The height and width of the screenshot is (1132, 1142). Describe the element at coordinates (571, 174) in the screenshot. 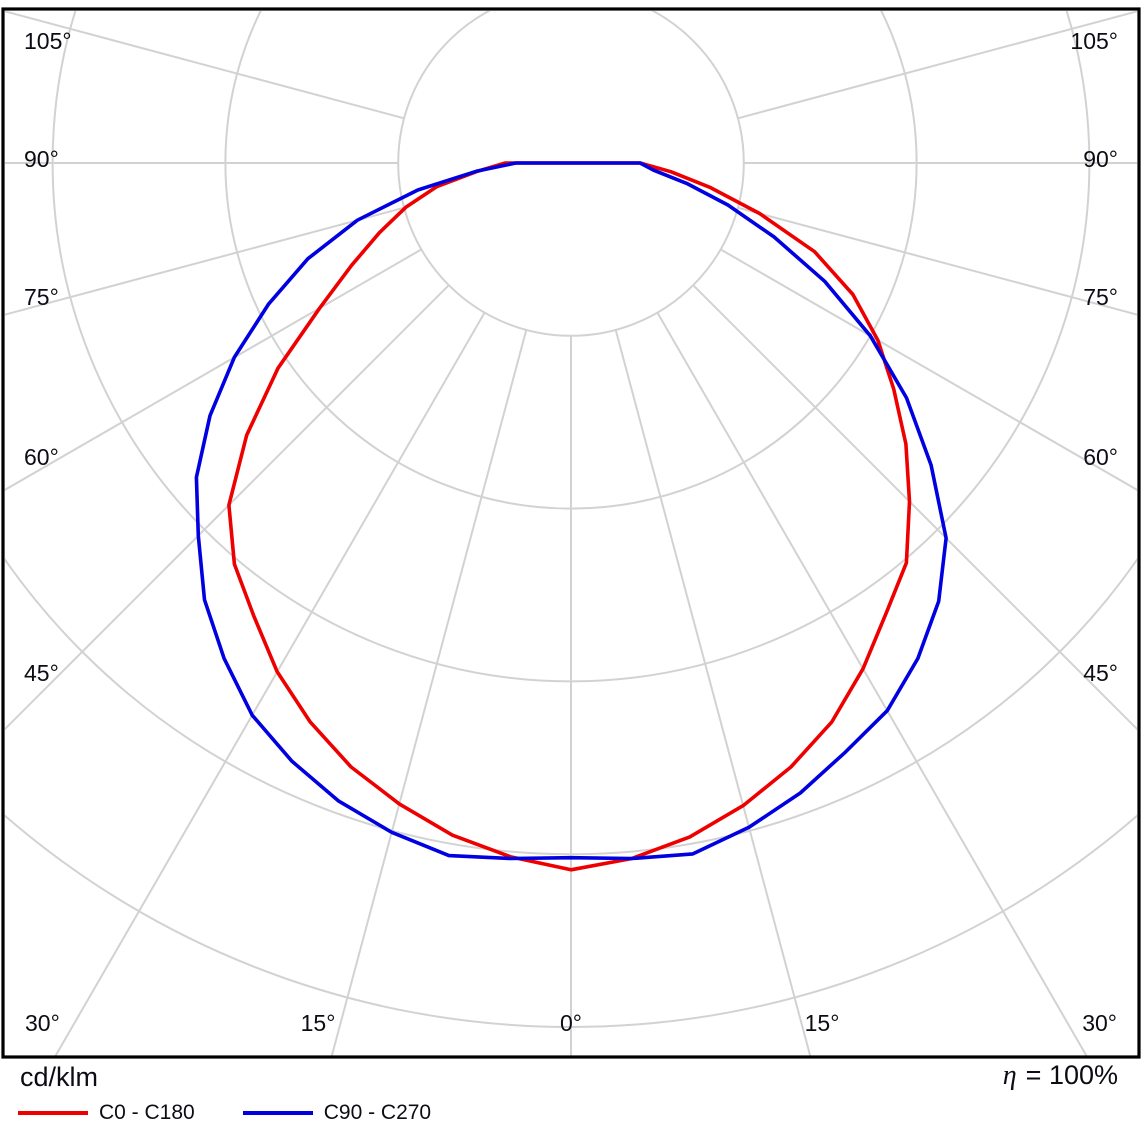

I see `grid-ring` at that location.